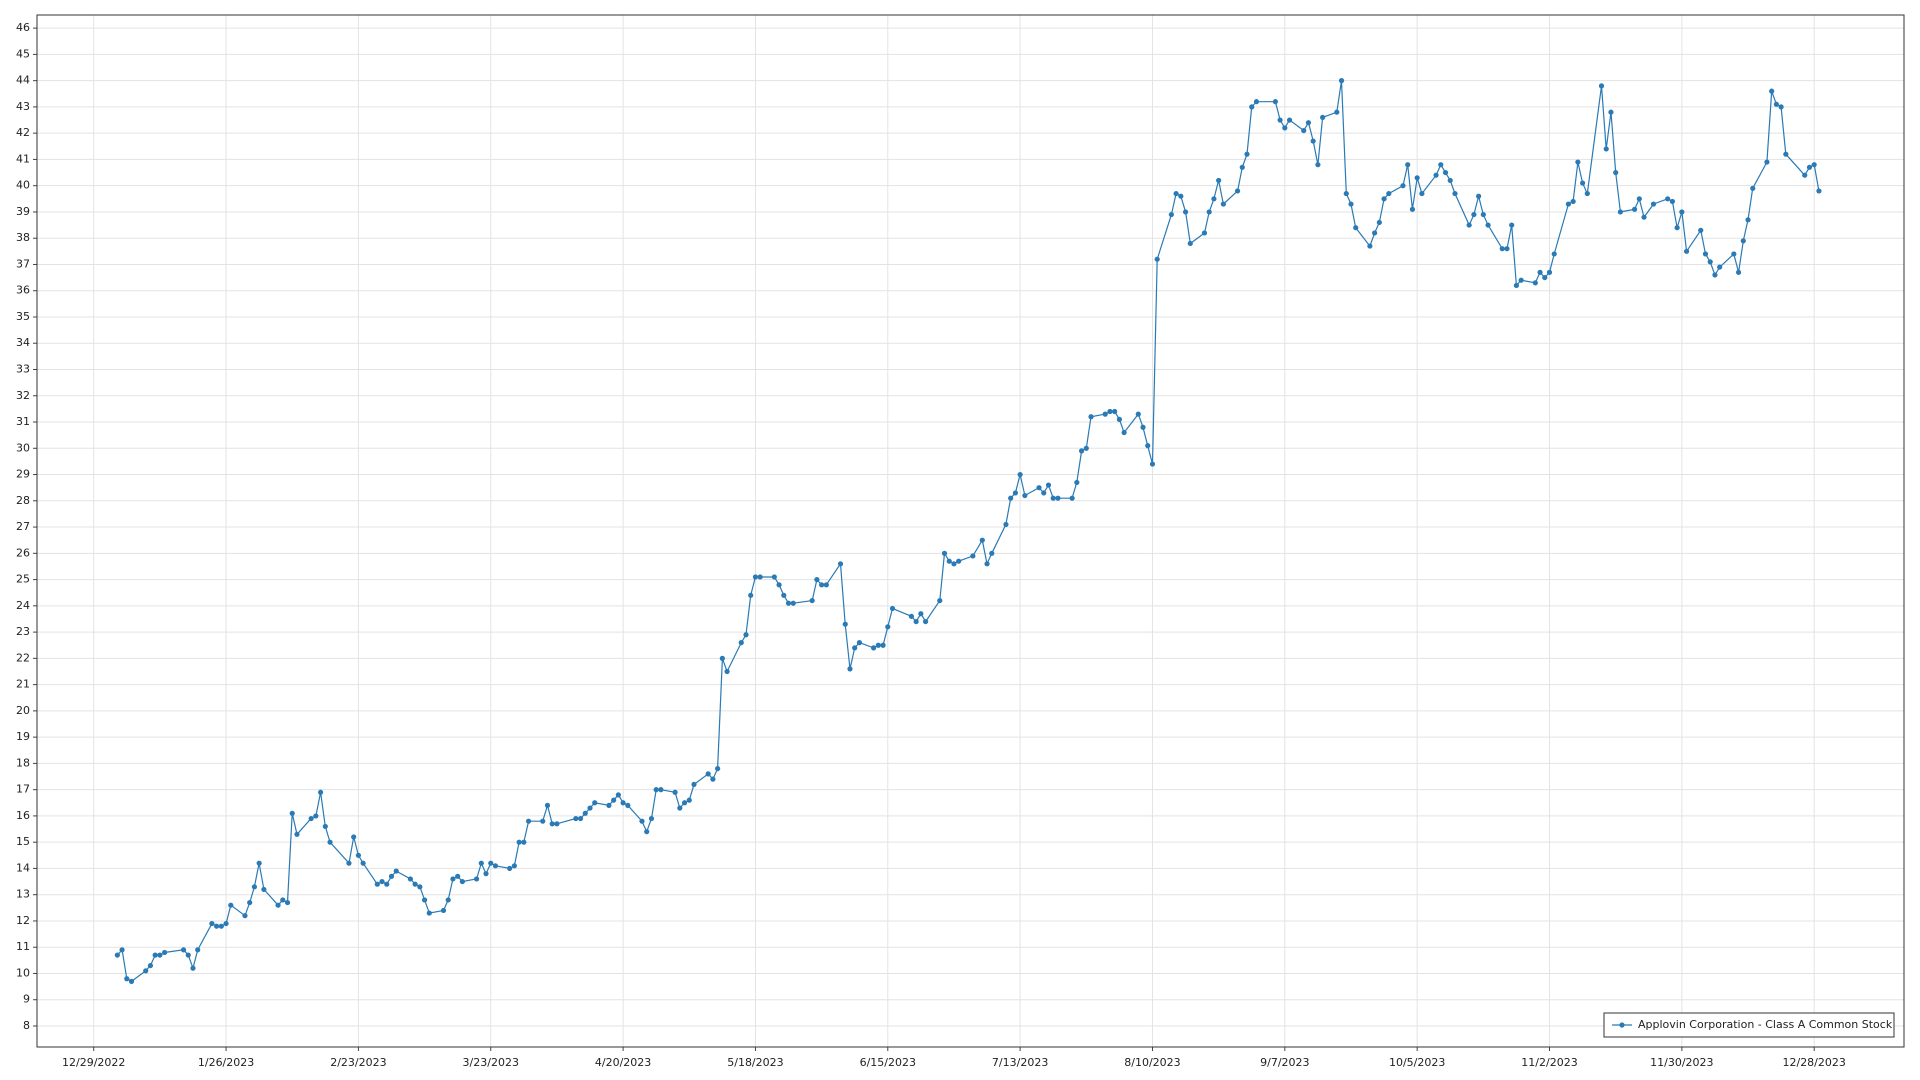 The height and width of the screenshot is (1080, 1920). Describe the element at coordinates (23, 185) in the screenshot. I see `y-tick-label: 40` at that location.